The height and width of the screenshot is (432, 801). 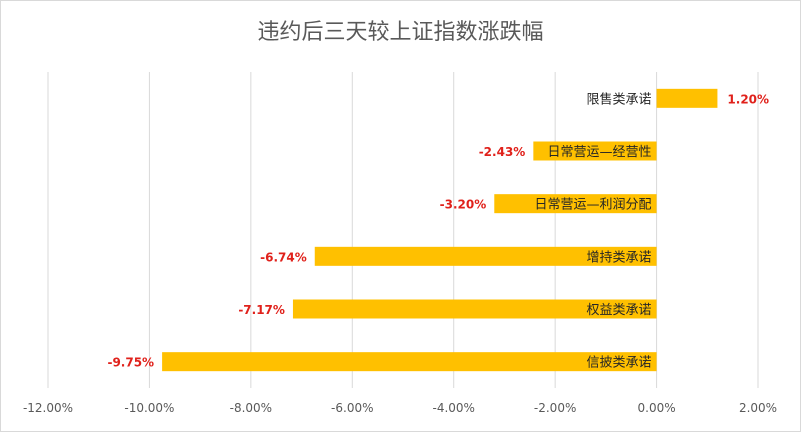 I want to click on category-label: 权益类承诺, so click(x=619, y=310).